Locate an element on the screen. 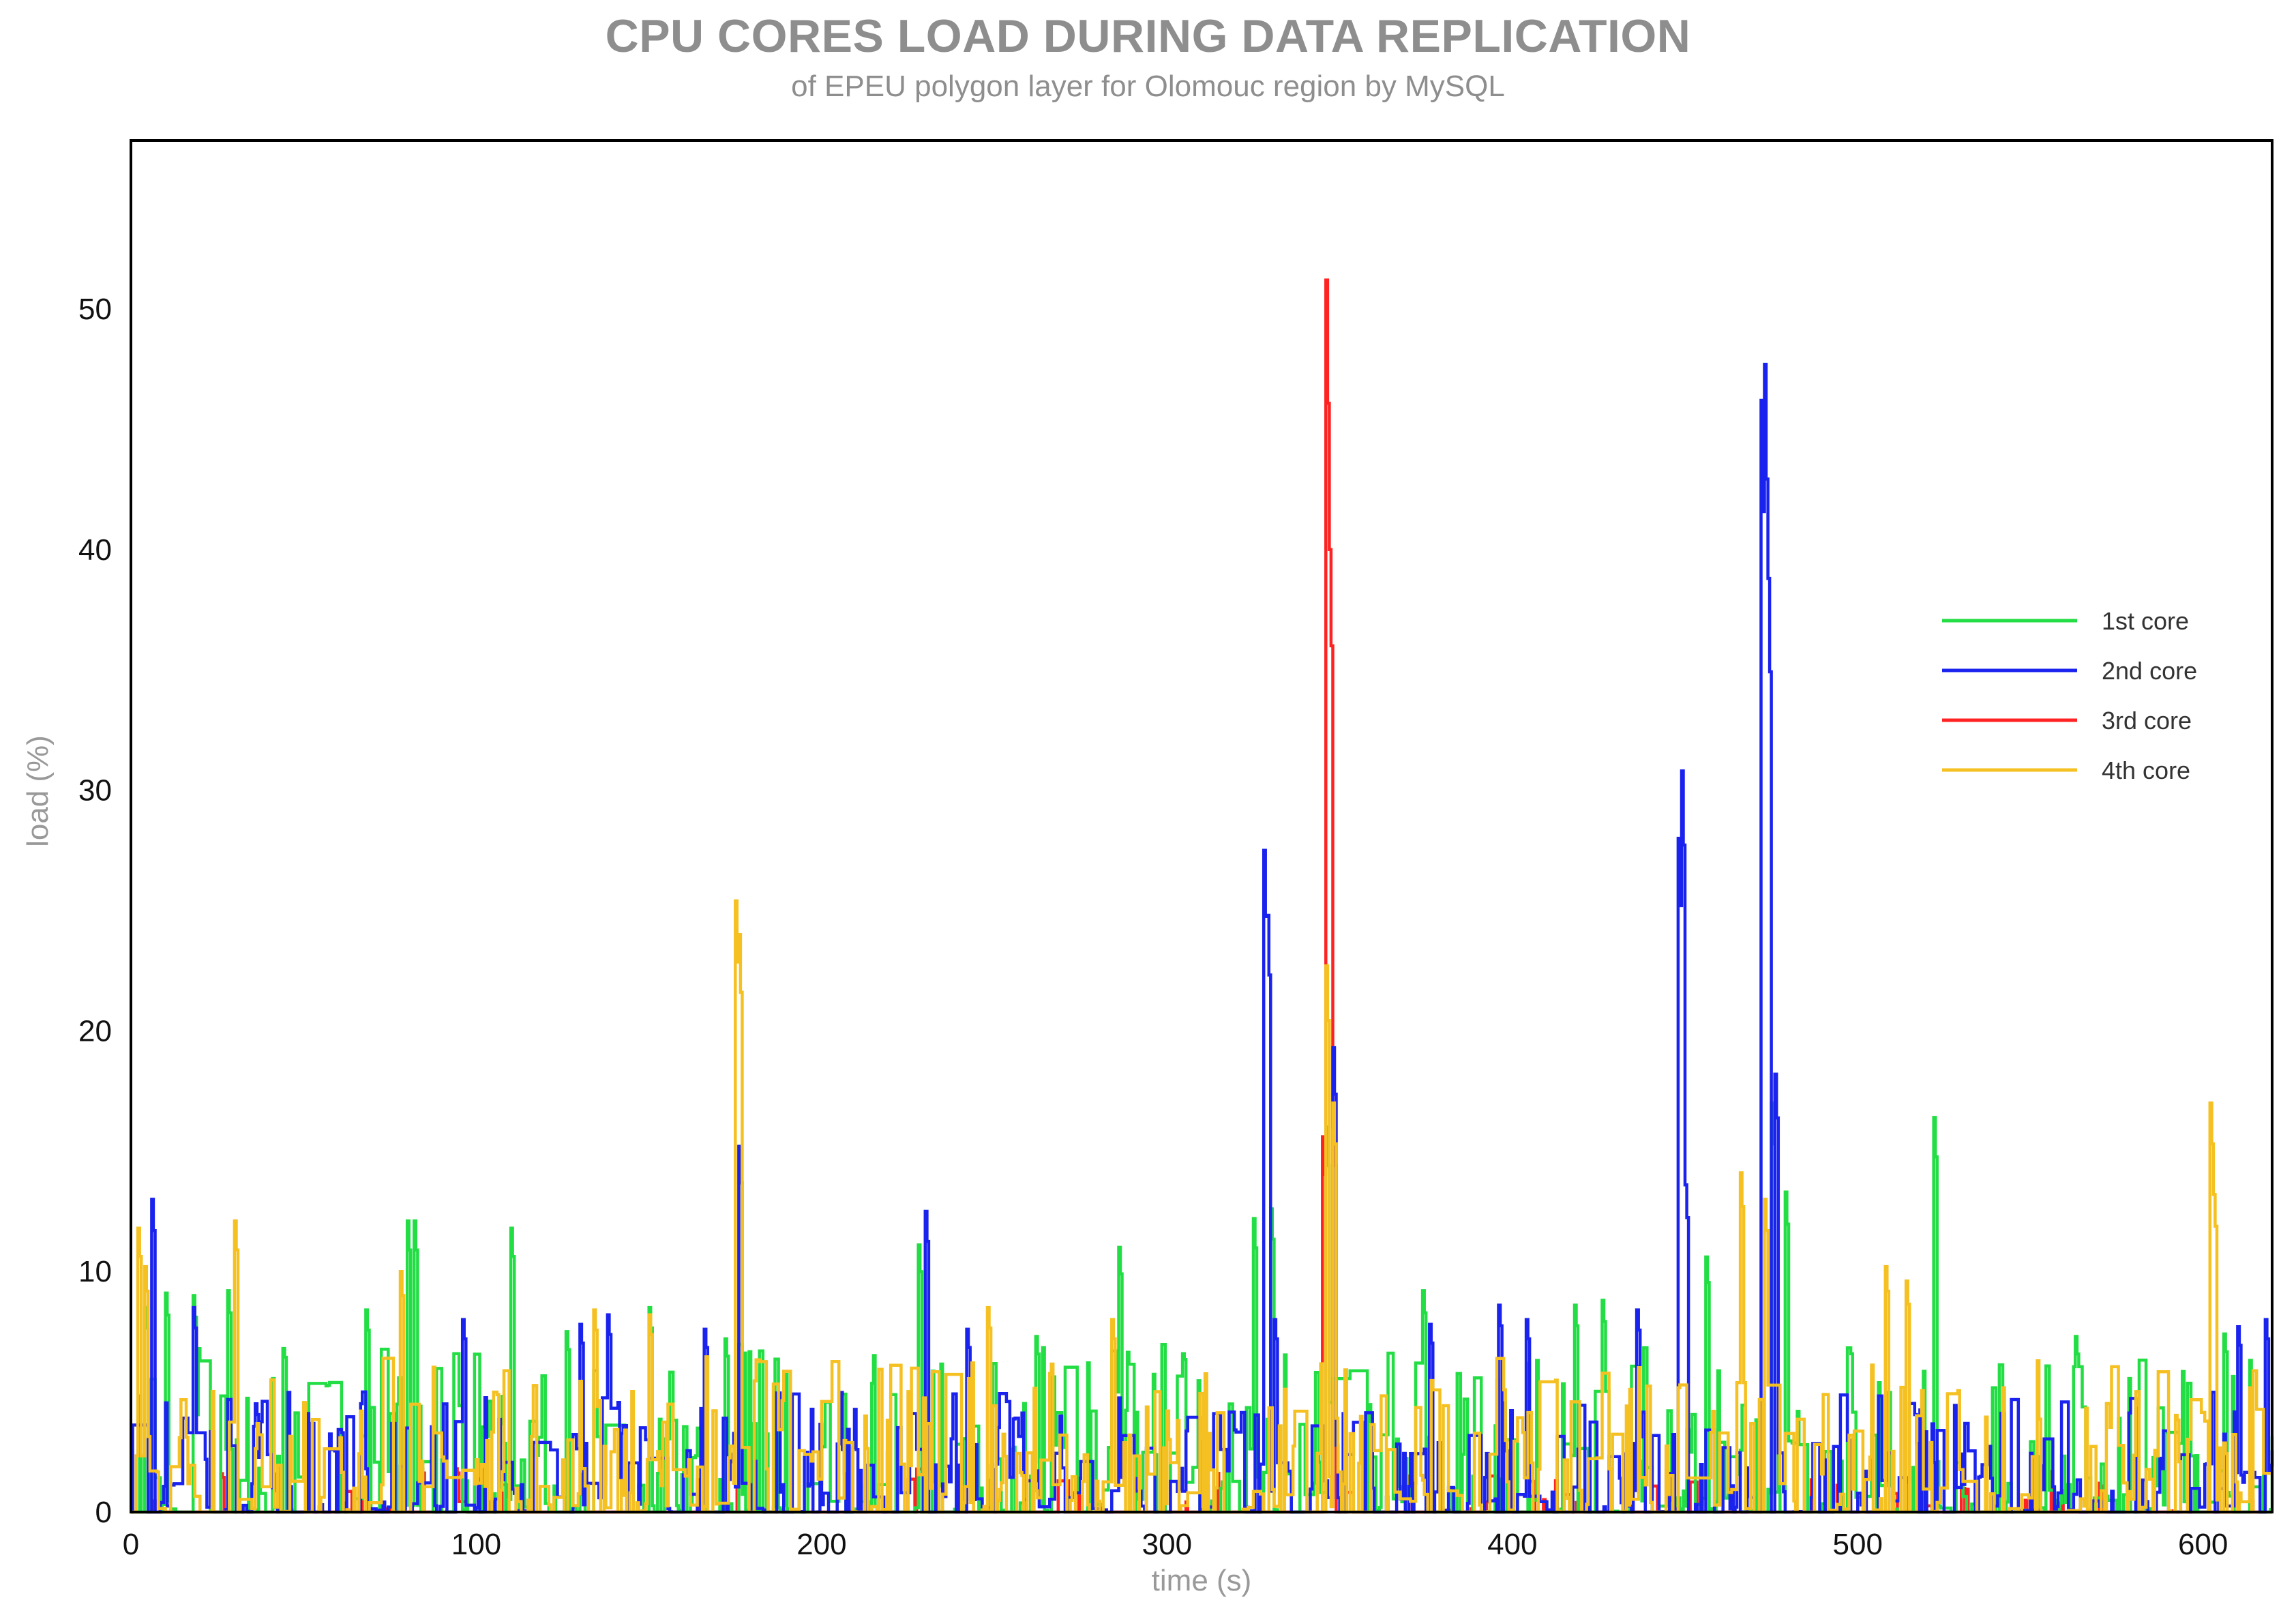 Image resolution: width=2296 pixels, height=1613 pixels. x-tick-label: 200 is located at coordinates (821, 1544).